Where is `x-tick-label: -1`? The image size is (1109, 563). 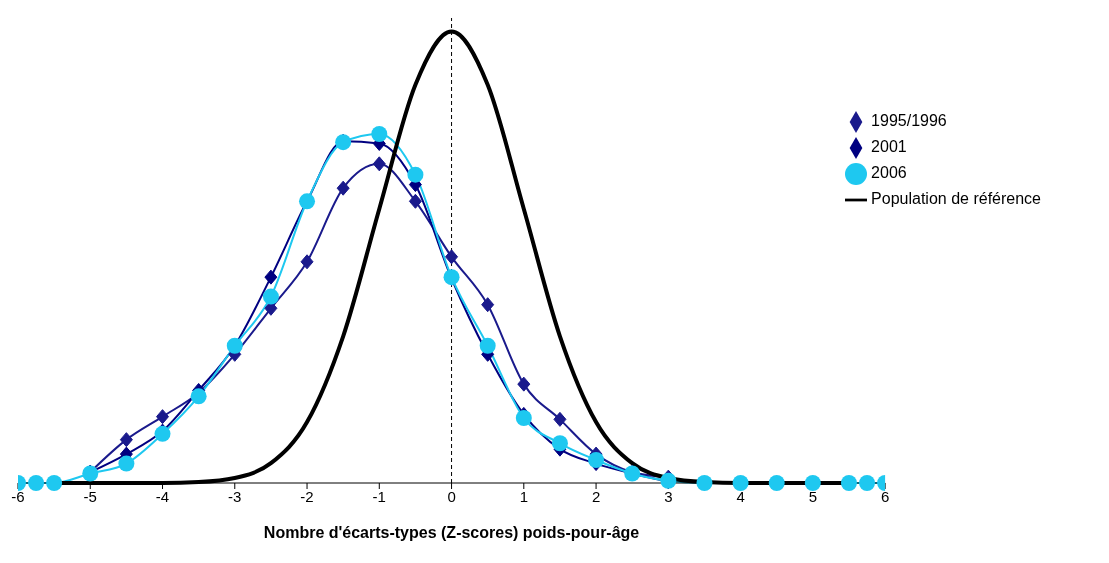
x-tick-label: -1 is located at coordinates (379, 496).